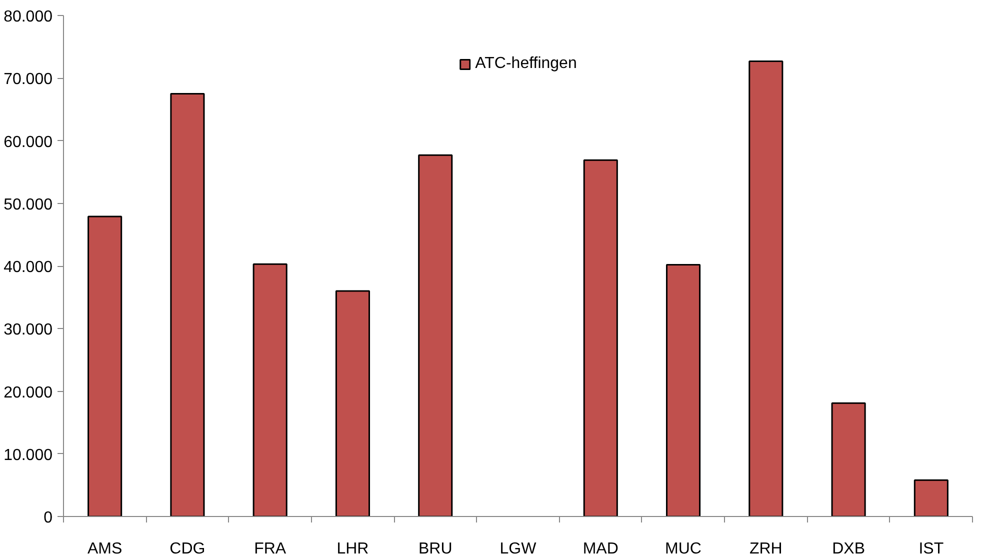 The width and height of the screenshot is (982, 560). What do you see at coordinates (683, 549) in the screenshot?
I see `x-tick-label: MUC` at bounding box center [683, 549].